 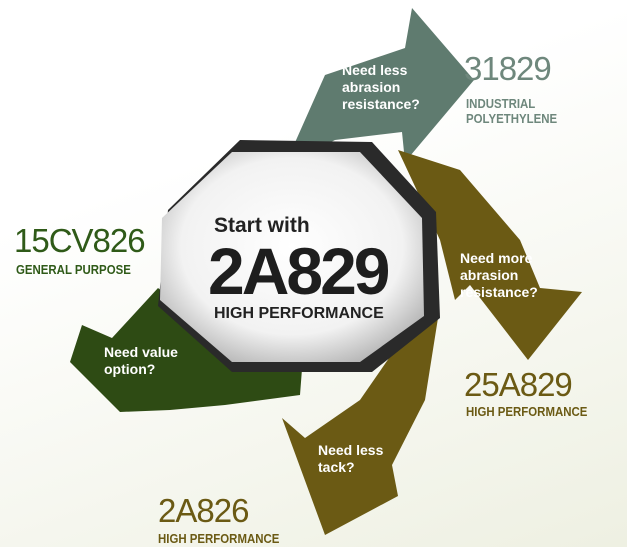 I want to click on question: Need value option?, so click(x=141, y=361).